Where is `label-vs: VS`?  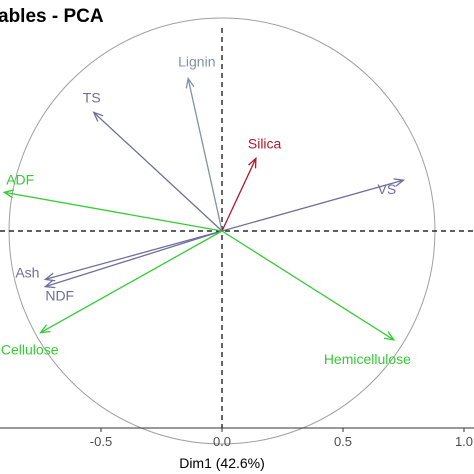
label-vs: VS is located at coordinates (387, 189).